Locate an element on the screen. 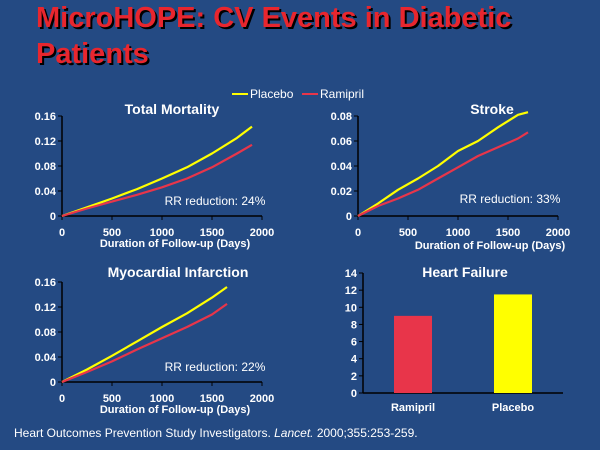 Image resolution: width=600 pixels, height=450 pixels. panel-myocardial-infarction-y-tick-label: 0 is located at coordinates (53, 383).